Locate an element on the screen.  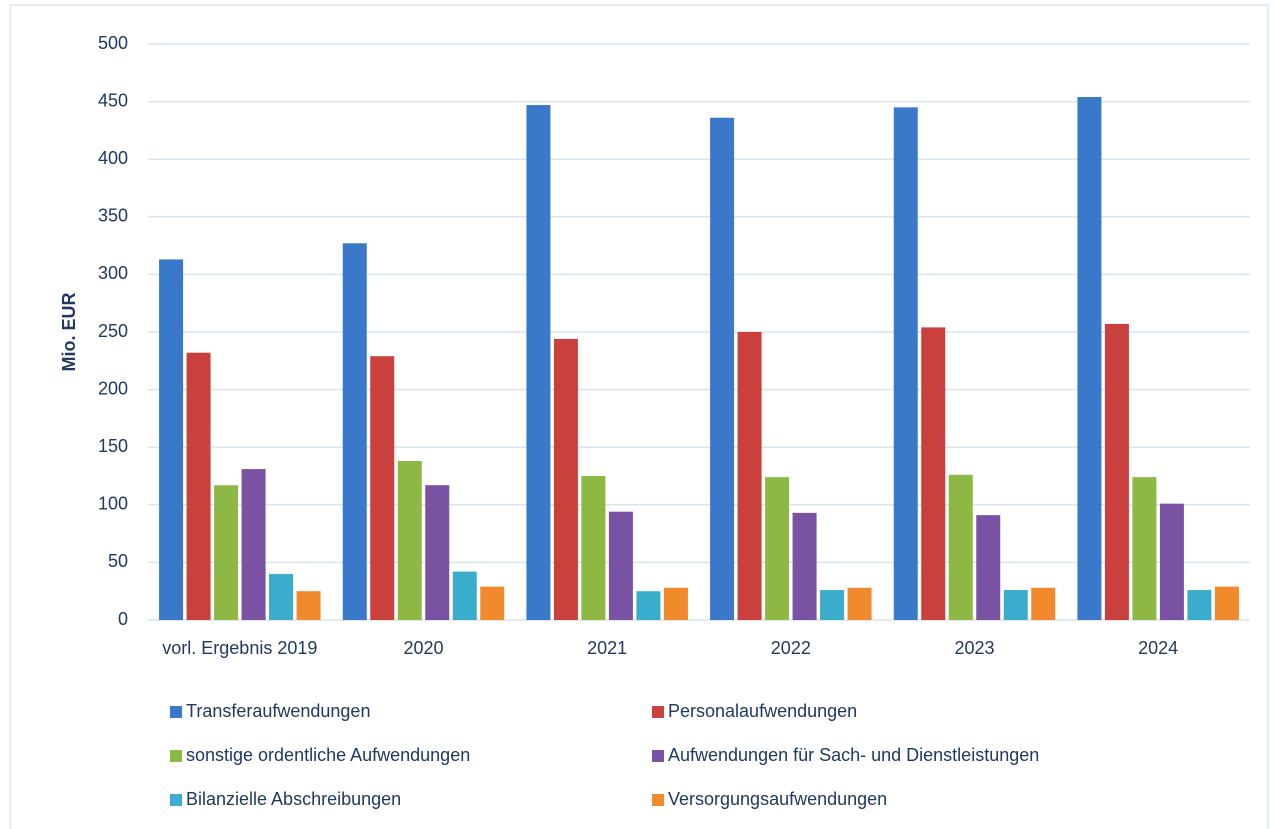
y-tick-label: 50 is located at coordinates (118, 561).